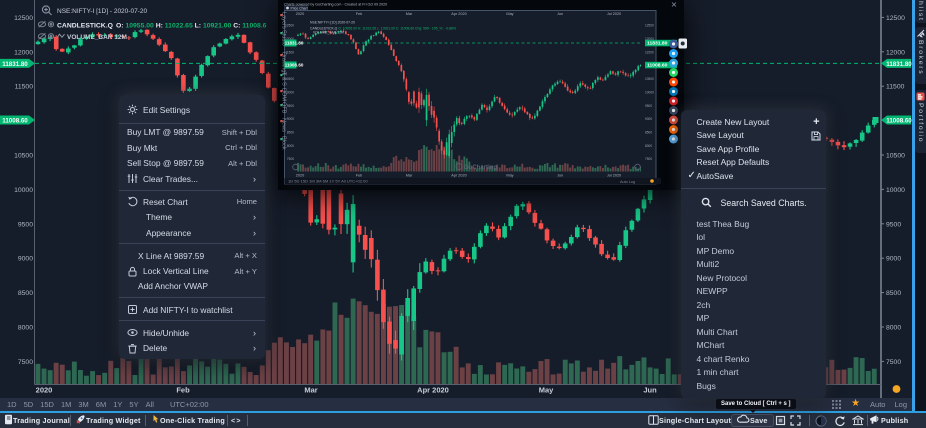 This screenshot has height=428, width=926. I want to click on svg-text: GoCharting, so click(480, 168).